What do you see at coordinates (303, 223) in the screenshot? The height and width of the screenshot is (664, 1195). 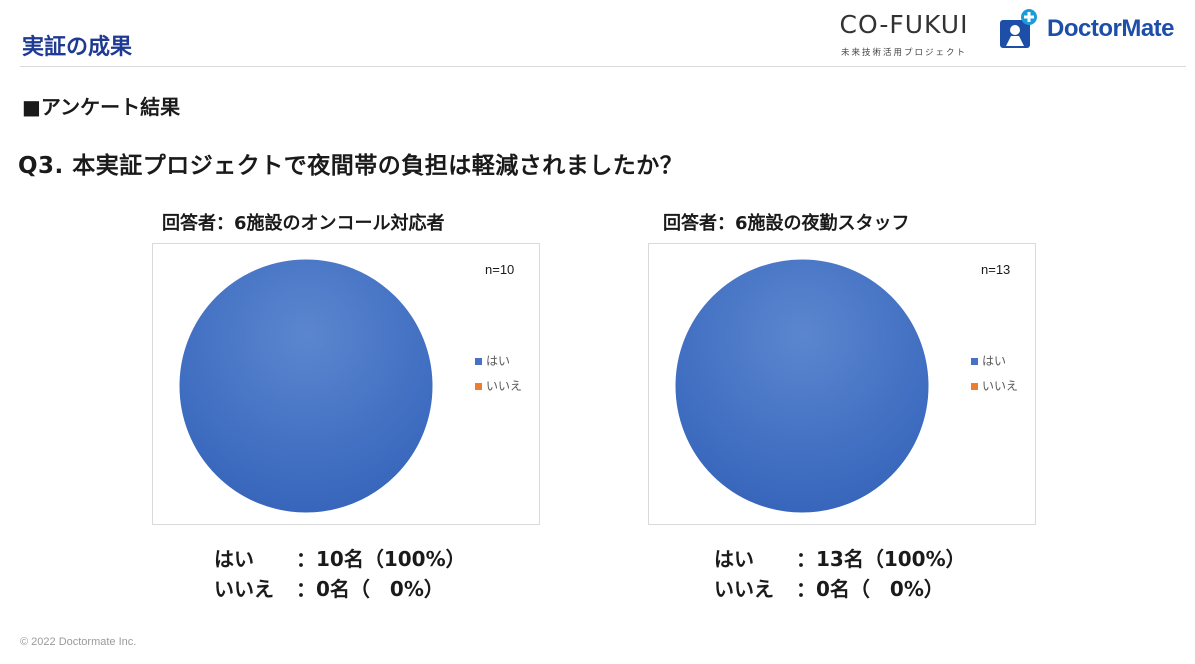 I see `chart-1-title: 回答者：6施設のオンコール対応者` at bounding box center [303, 223].